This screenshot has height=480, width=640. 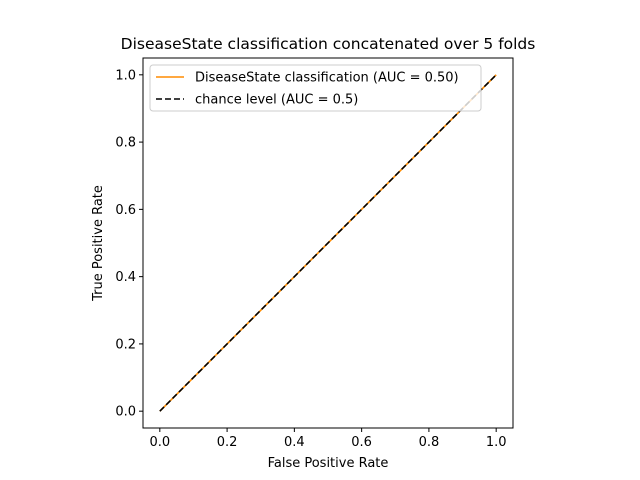 What do you see at coordinates (227, 442) in the screenshot?
I see `x-tick-label: 0.2` at bounding box center [227, 442].